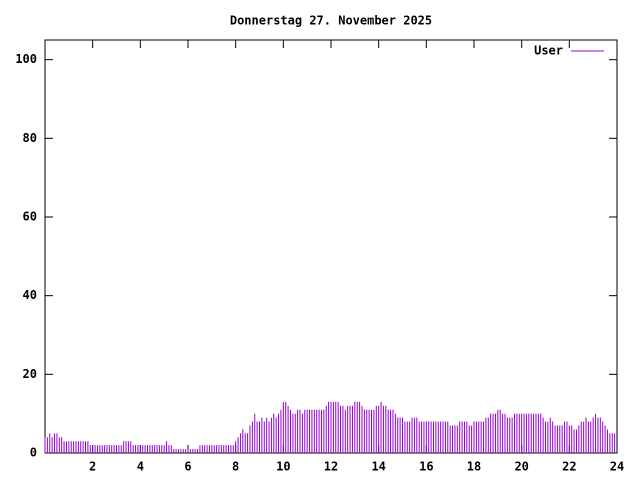  I want to click on y-tick-label: 80, so click(30, 138).